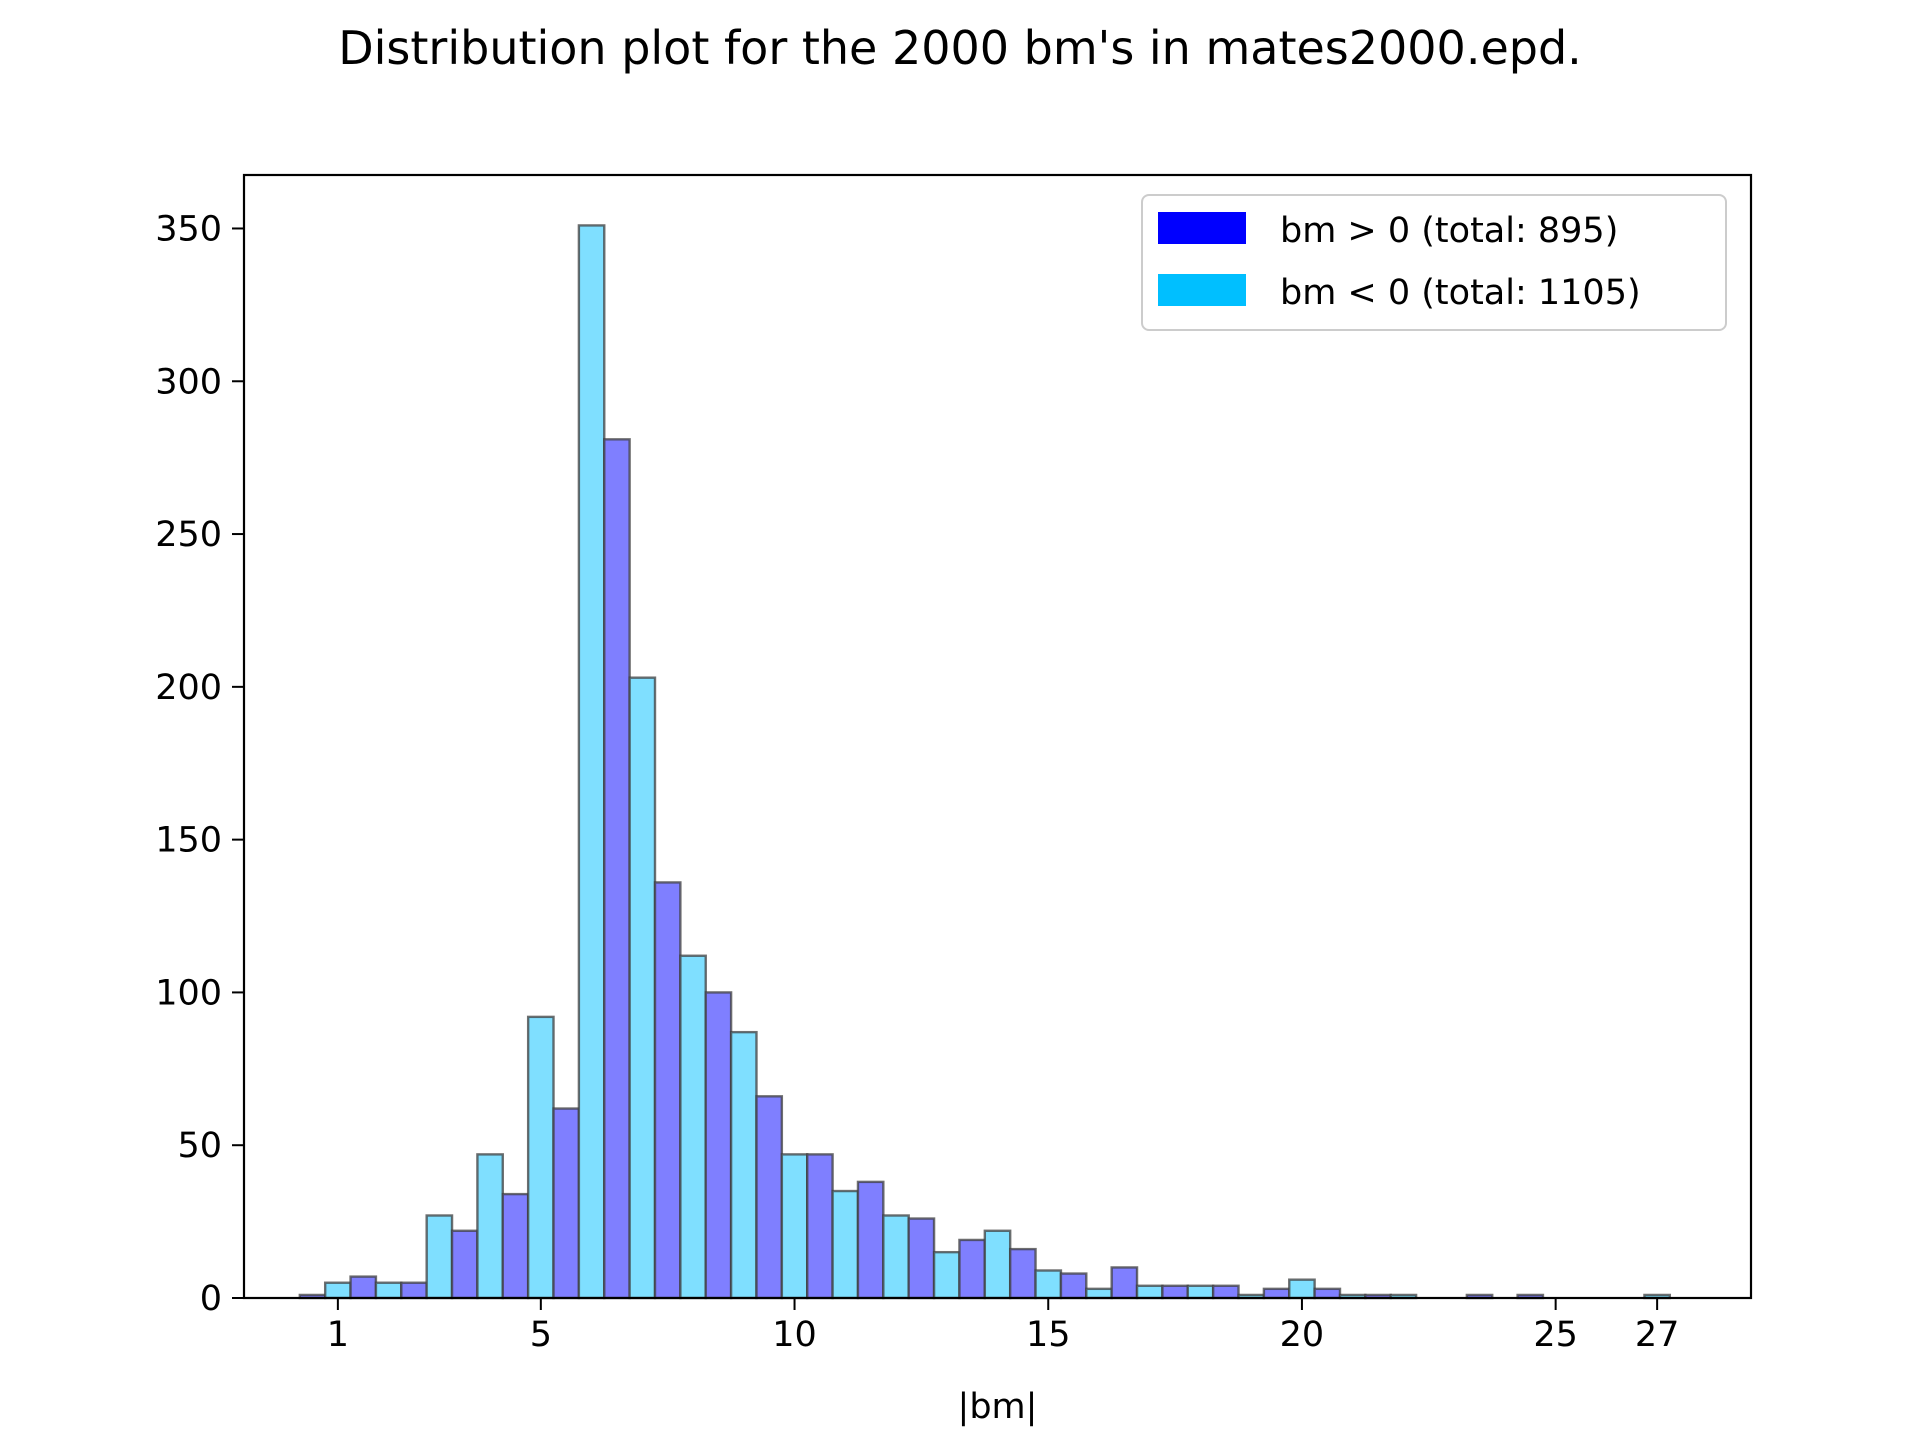 The height and width of the screenshot is (1440, 1920). Describe the element at coordinates (188, 382) in the screenshot. I see `y-tick-label-6: 300` at that location.